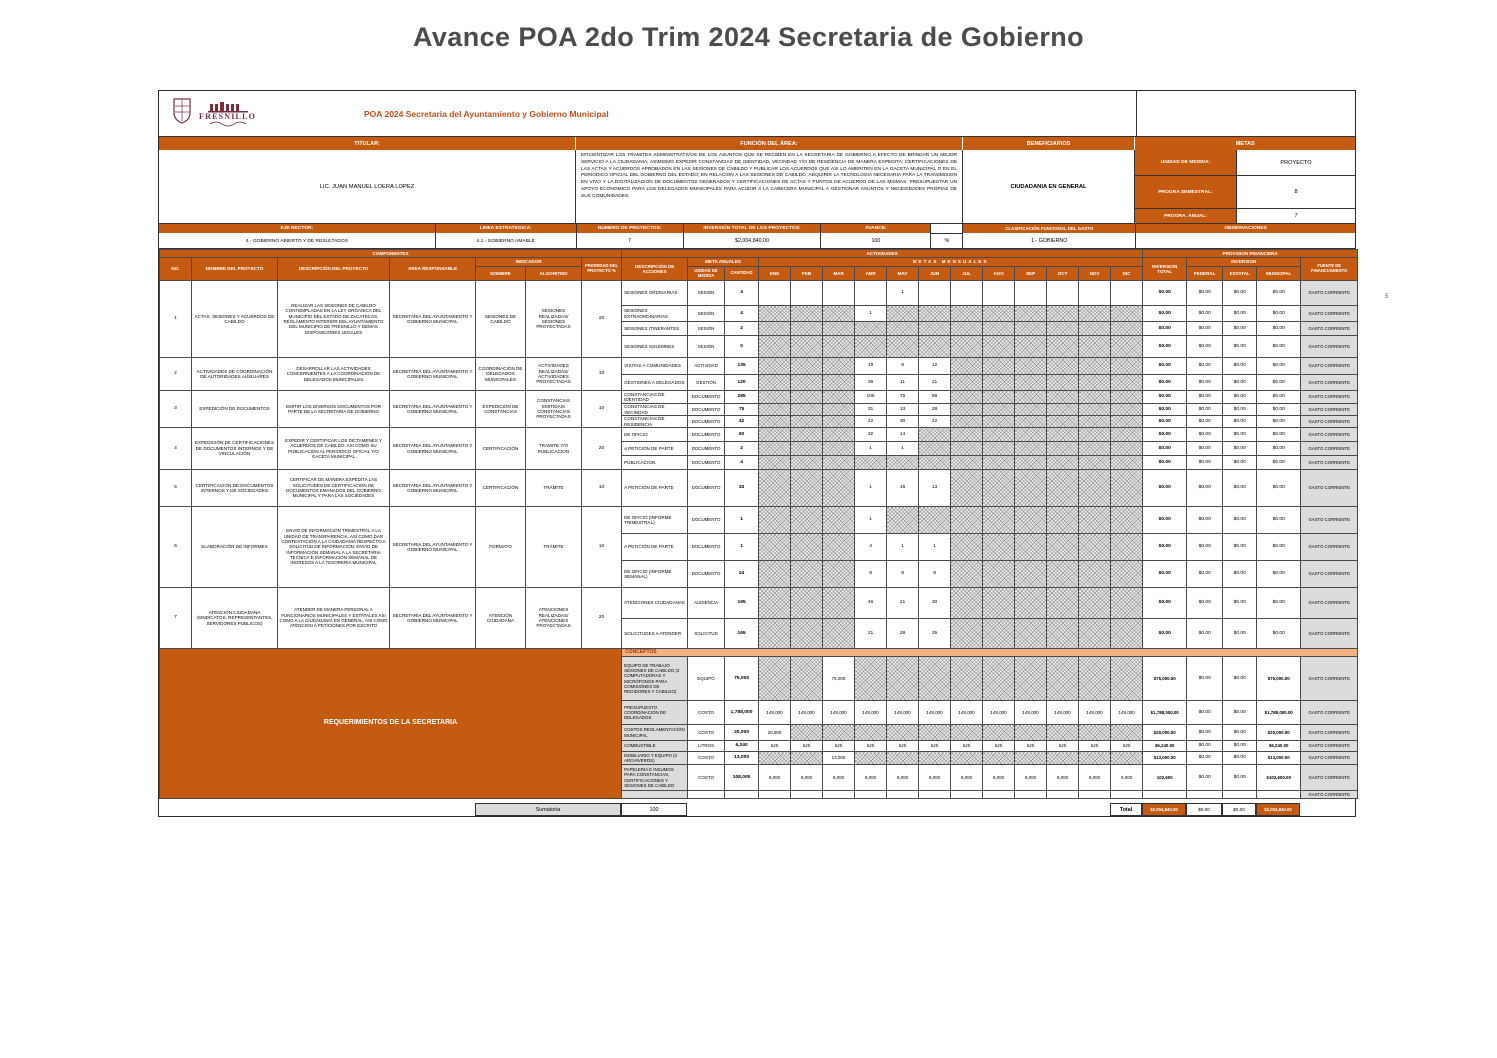 The height and width of the screenshot is (1058, 1497). I want to click on requerimiento-concepto: COMBUSTIBLE, so click(655, 746).